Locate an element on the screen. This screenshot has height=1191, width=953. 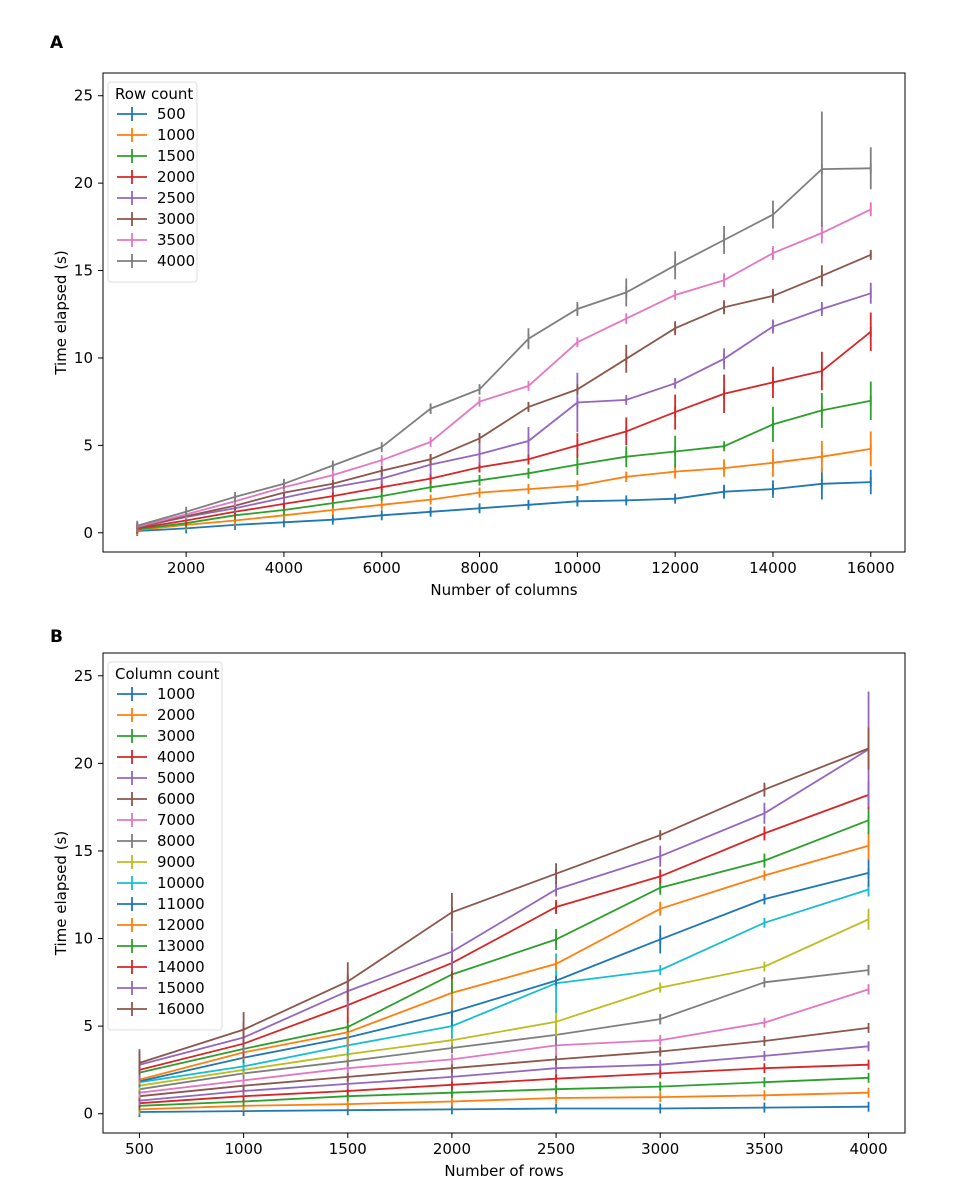
x-tick-label: 16000 is located at coordinates (871, 568).